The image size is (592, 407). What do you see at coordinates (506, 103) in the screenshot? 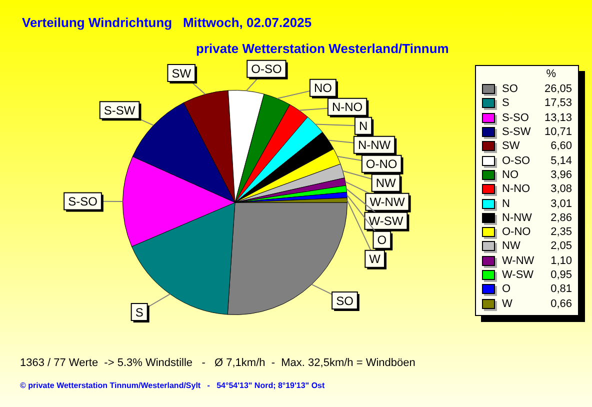
I see `legend-label: S` at bounding box center [506, 103].